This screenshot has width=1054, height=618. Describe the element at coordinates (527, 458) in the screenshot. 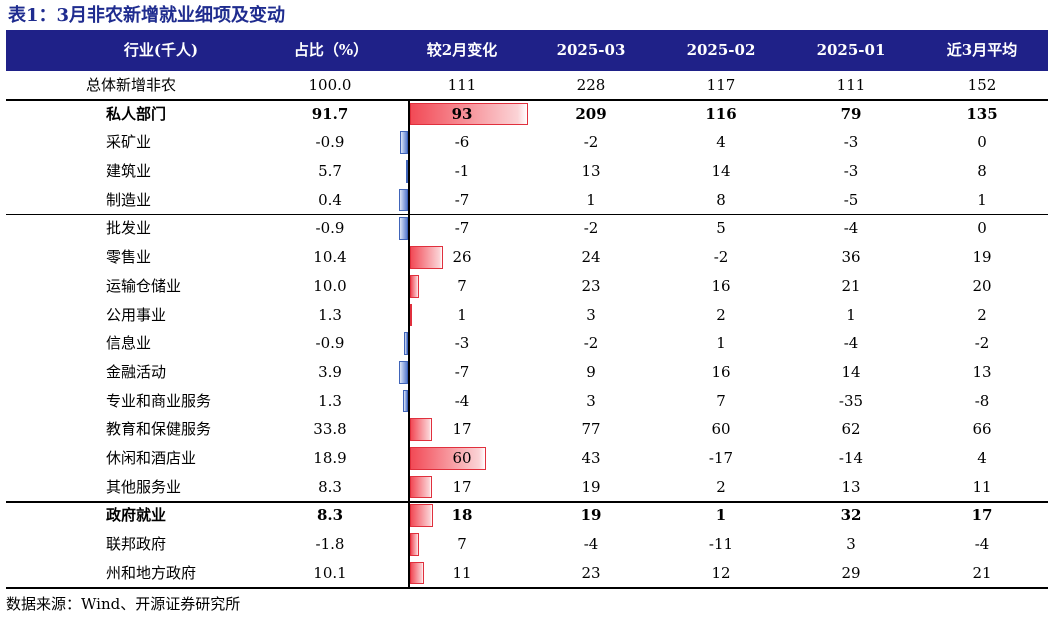

I see `table-row: 休闲和酒店业 18.9 60 43 -17 -14 4` at that location.